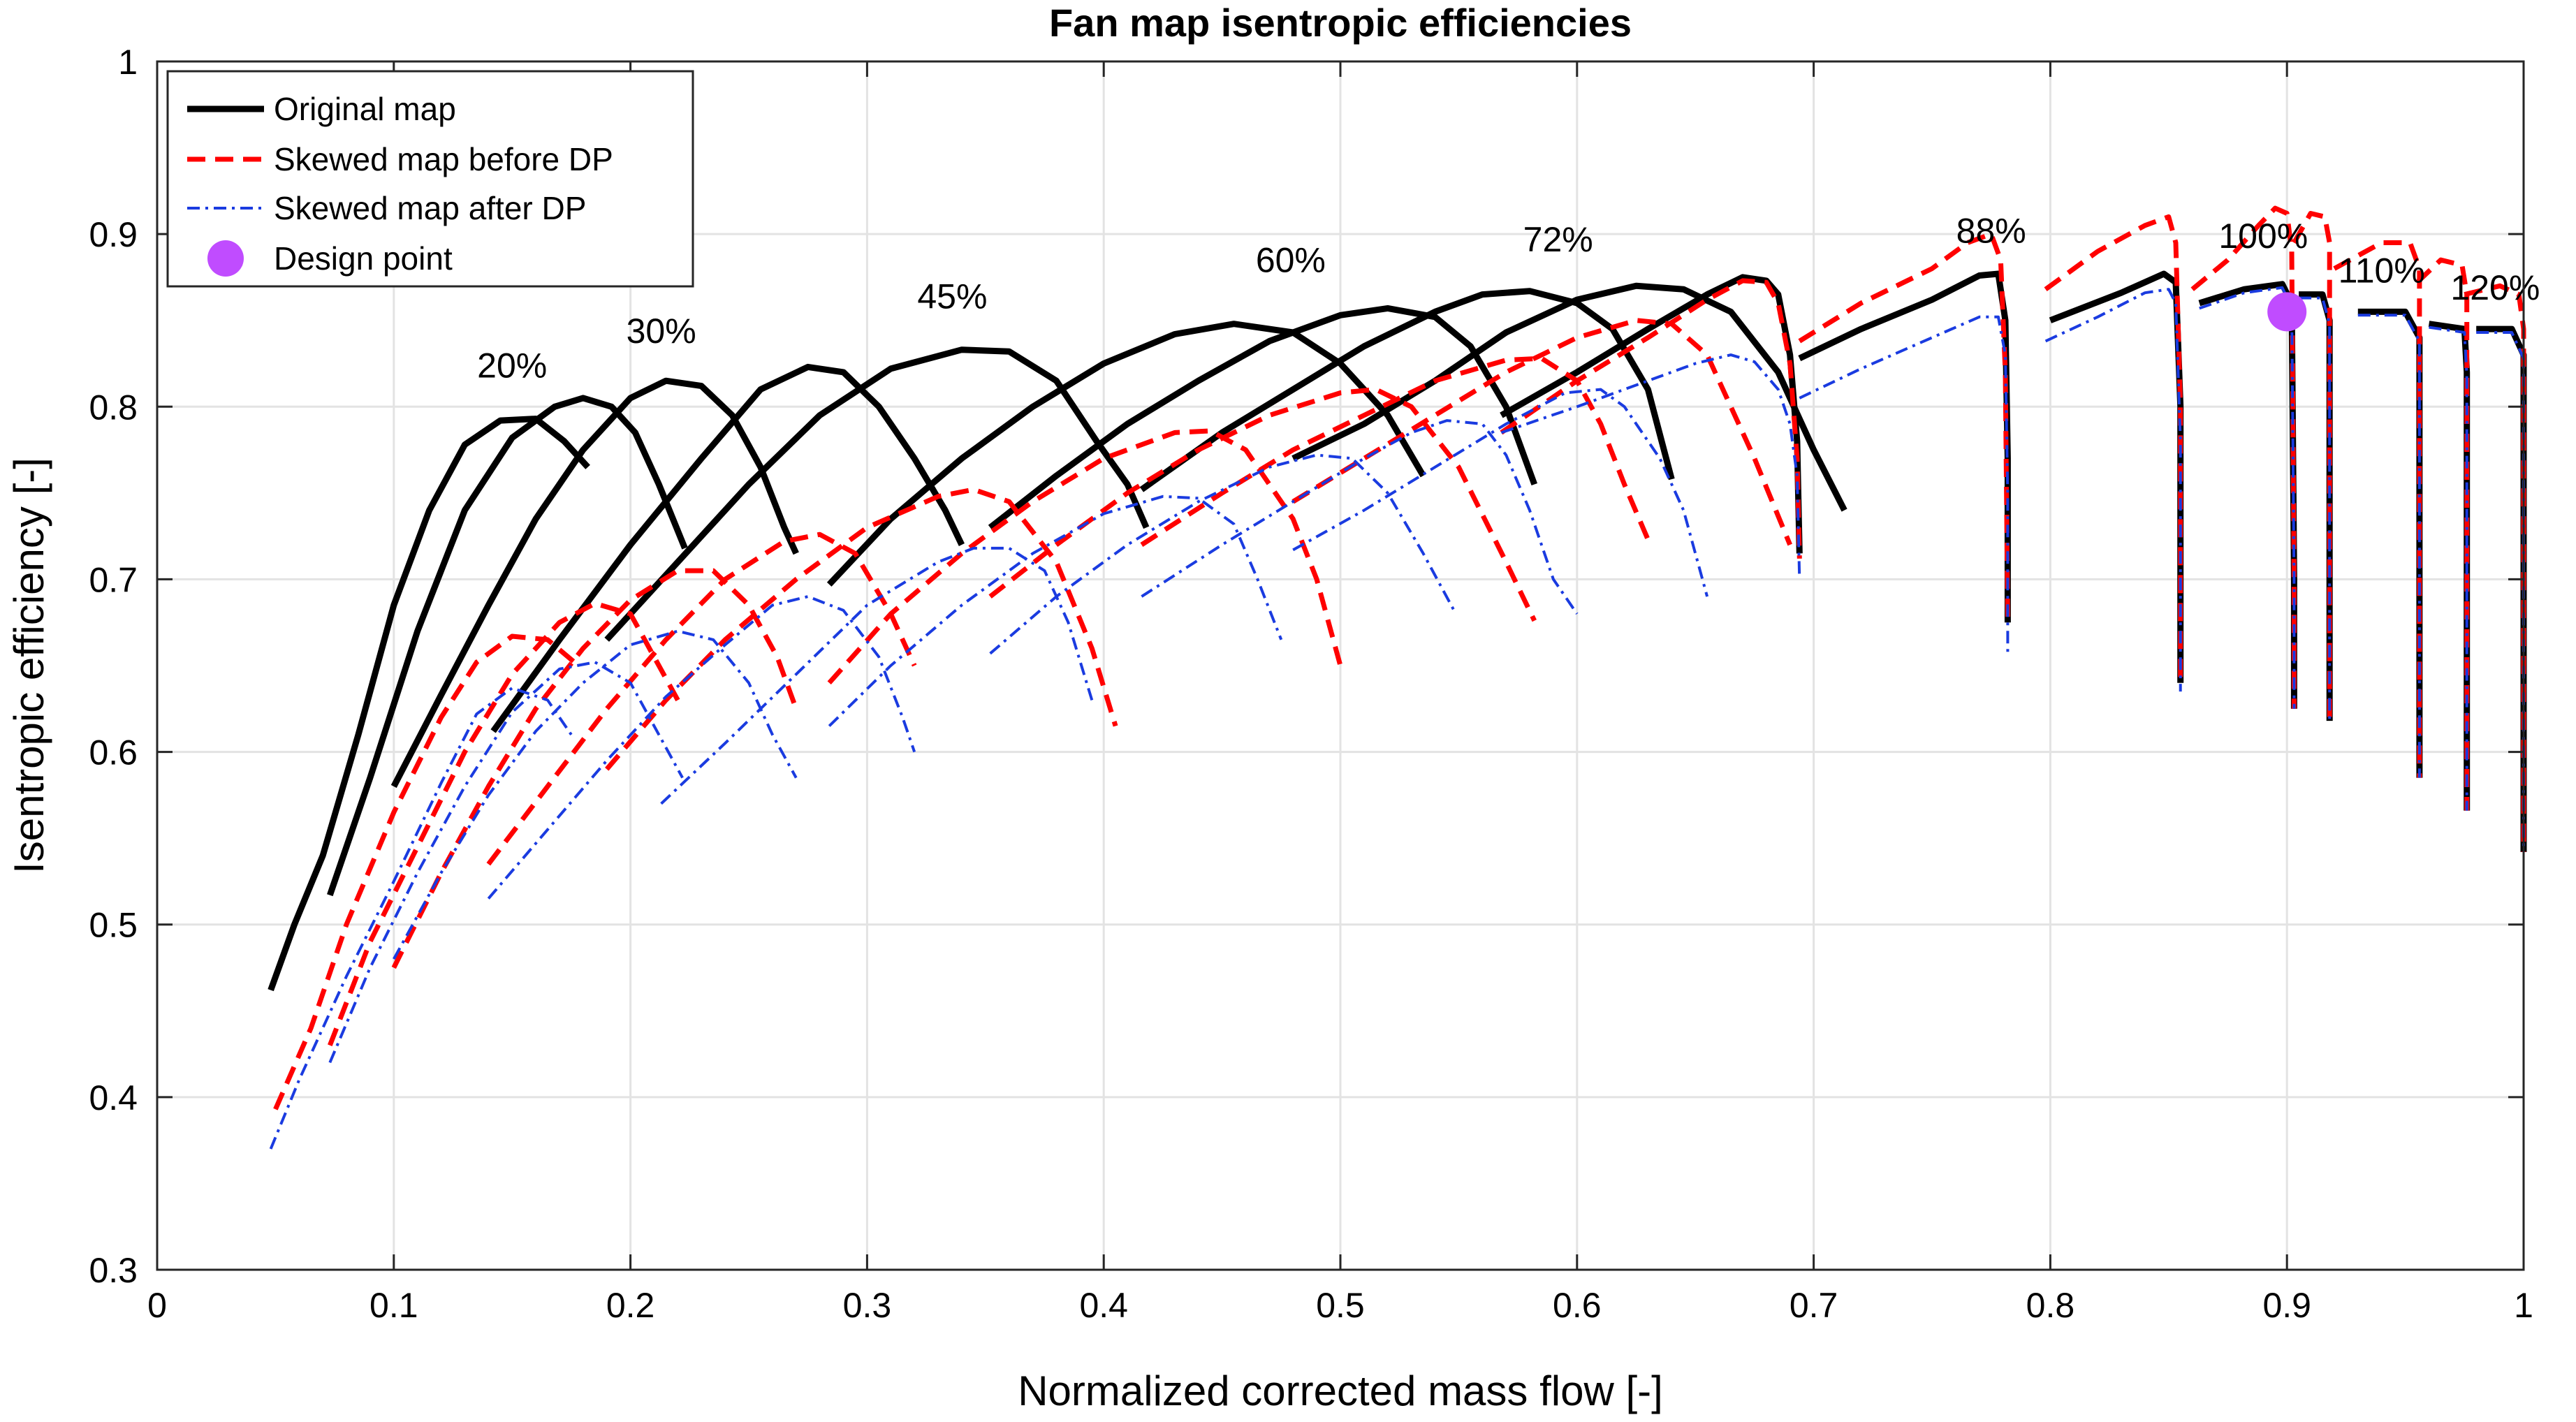 Image resolution: width=2576 pixels, height=1422 pixels. I want to click on legend-label-original: Original map, so click(365, 109).